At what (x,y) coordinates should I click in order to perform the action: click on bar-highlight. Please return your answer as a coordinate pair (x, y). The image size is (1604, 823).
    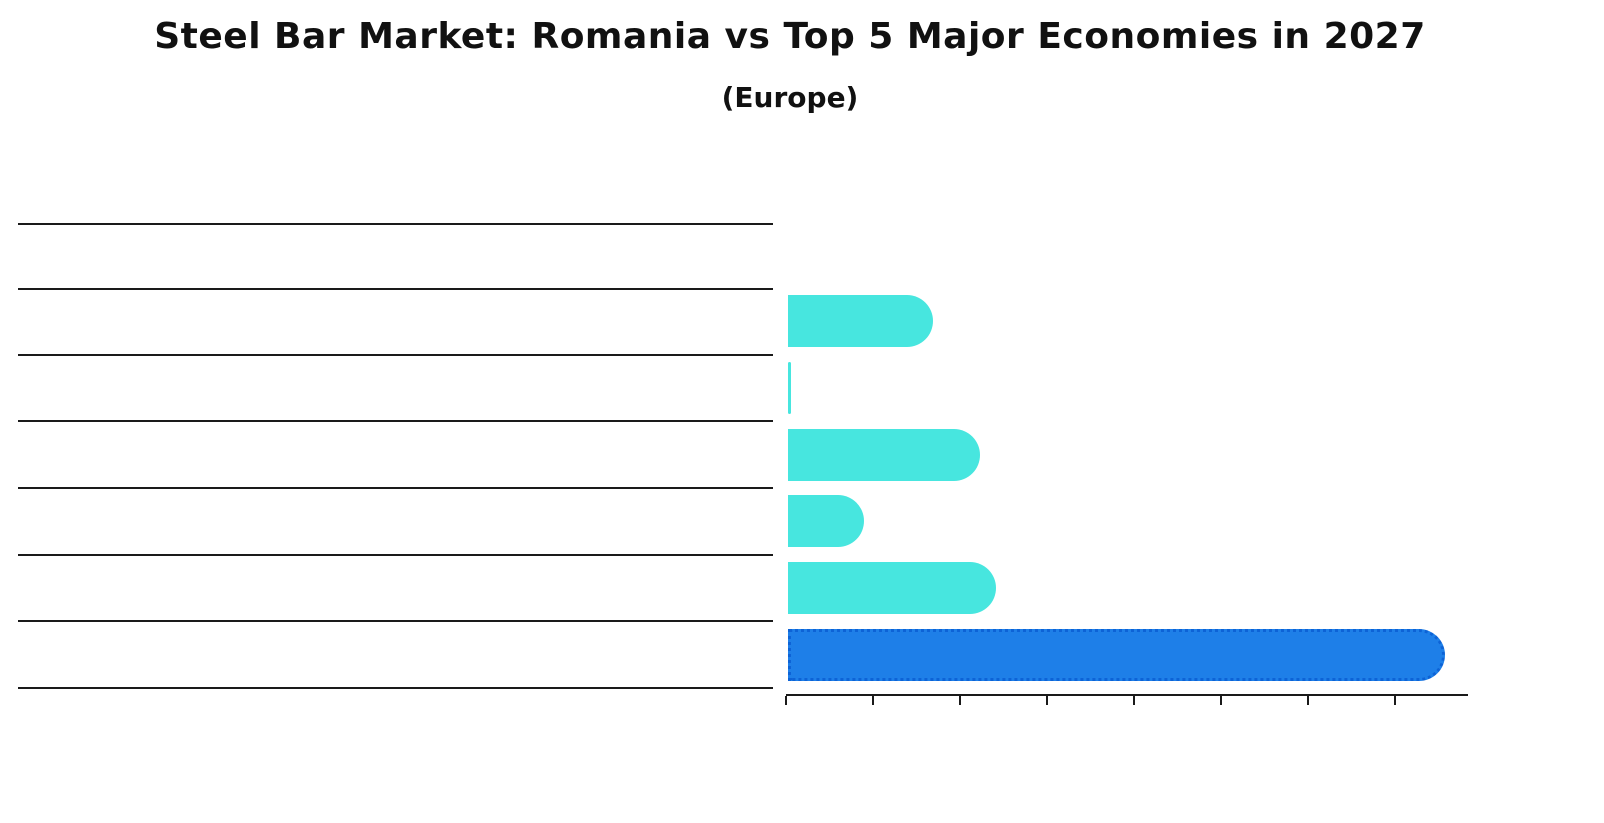
    Looking at the image, I should click on (1116, 655).